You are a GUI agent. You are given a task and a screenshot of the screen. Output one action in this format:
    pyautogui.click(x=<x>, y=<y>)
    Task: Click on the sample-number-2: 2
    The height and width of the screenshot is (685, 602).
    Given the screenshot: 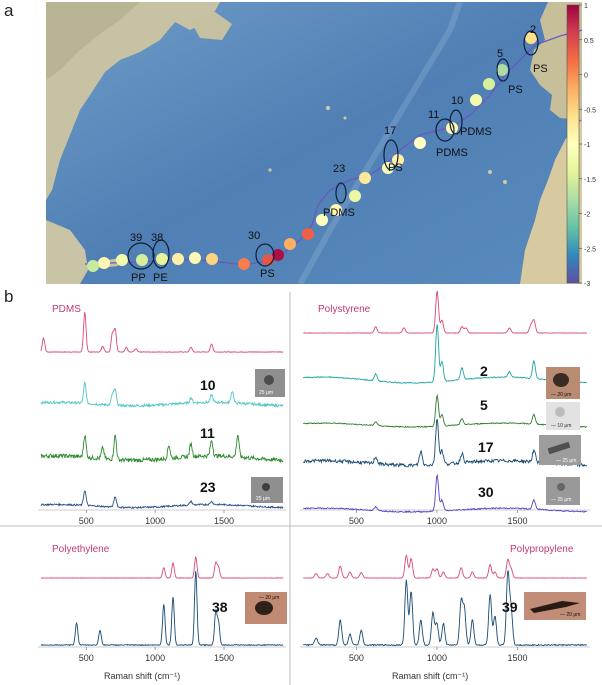 What is the action you would take?
    pyautogui.click(x=533, y=30)
    